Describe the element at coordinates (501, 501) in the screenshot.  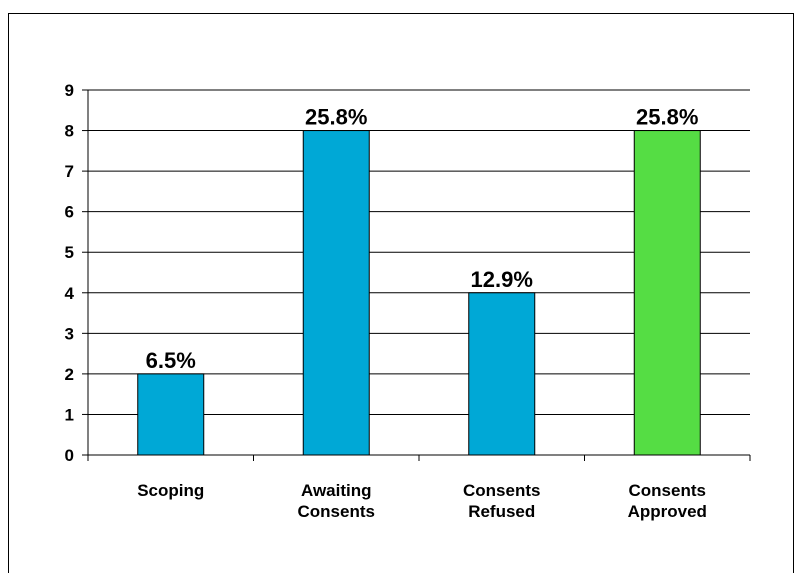
I see `x-category-label: Consents Refused` at that location.